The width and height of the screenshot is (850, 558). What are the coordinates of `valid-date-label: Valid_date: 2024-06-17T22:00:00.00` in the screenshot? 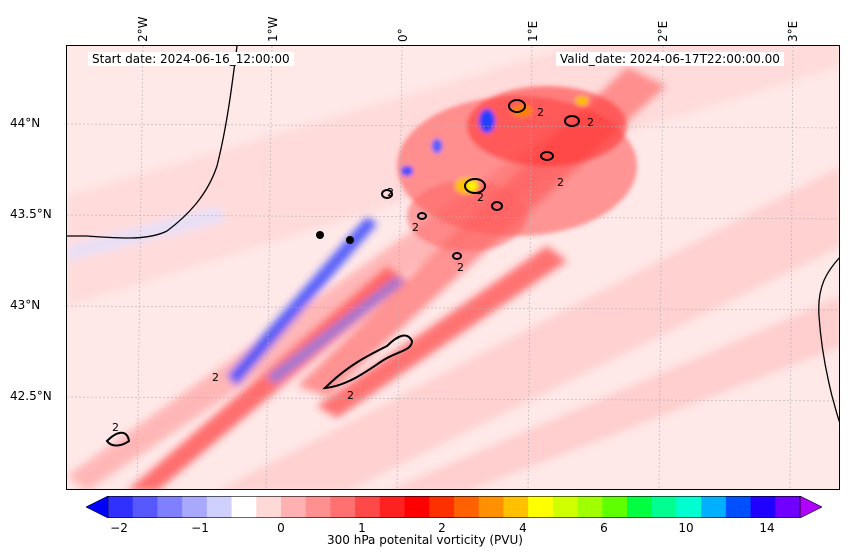 It's located at (670, 59).